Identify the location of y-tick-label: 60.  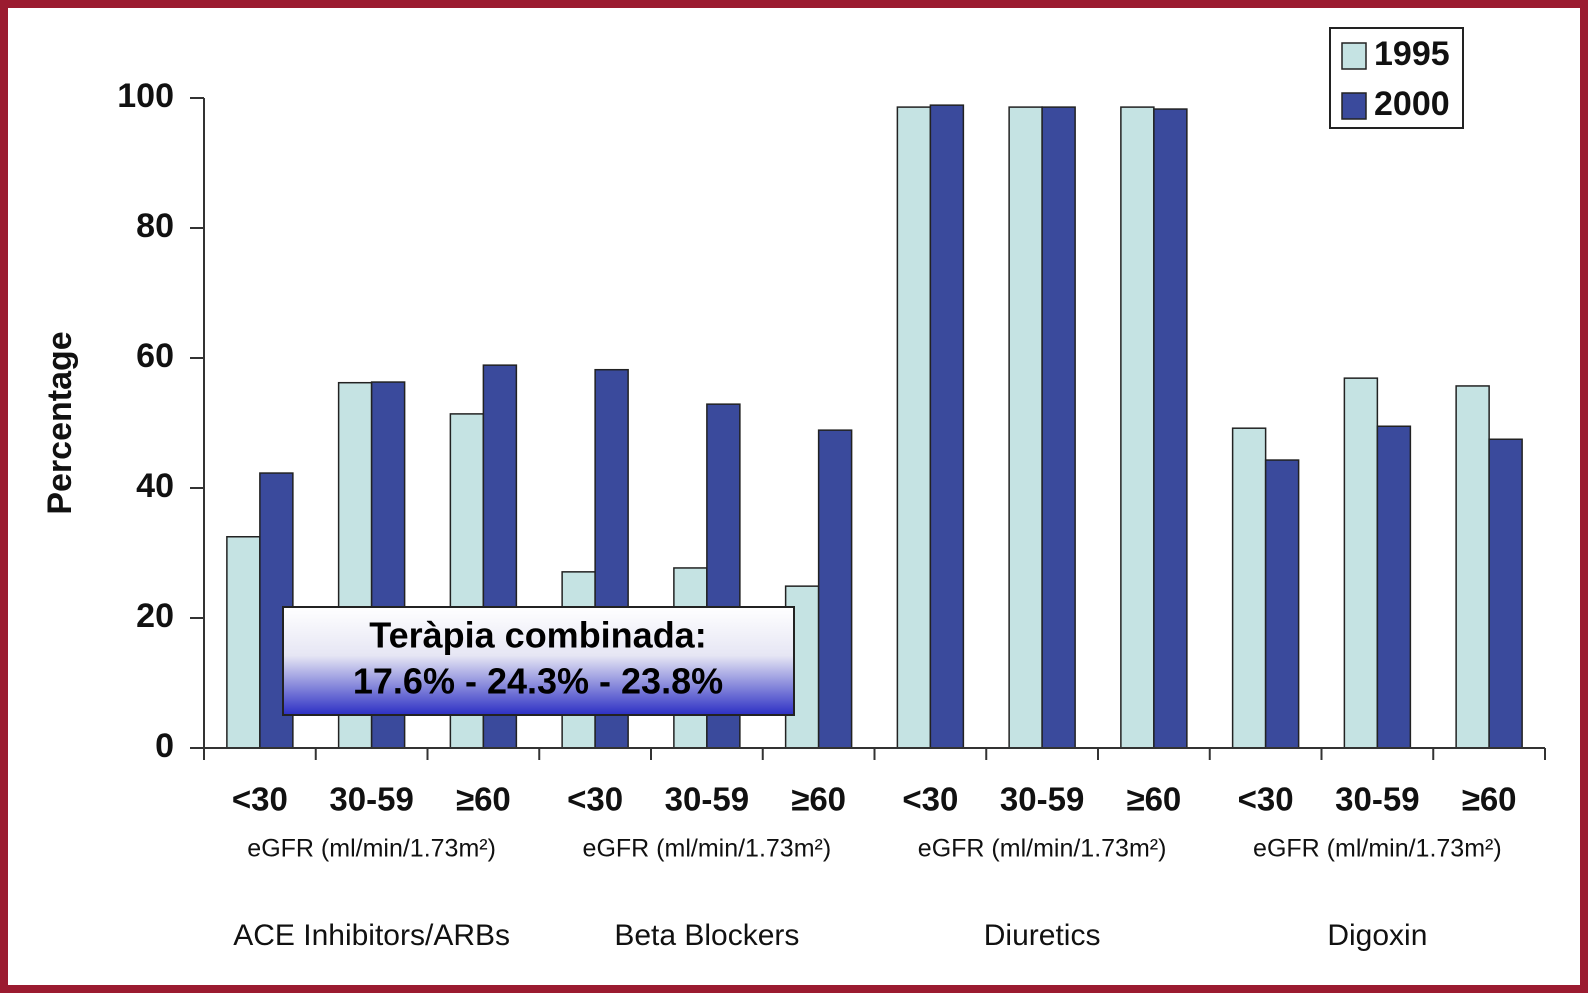
(155, 356).